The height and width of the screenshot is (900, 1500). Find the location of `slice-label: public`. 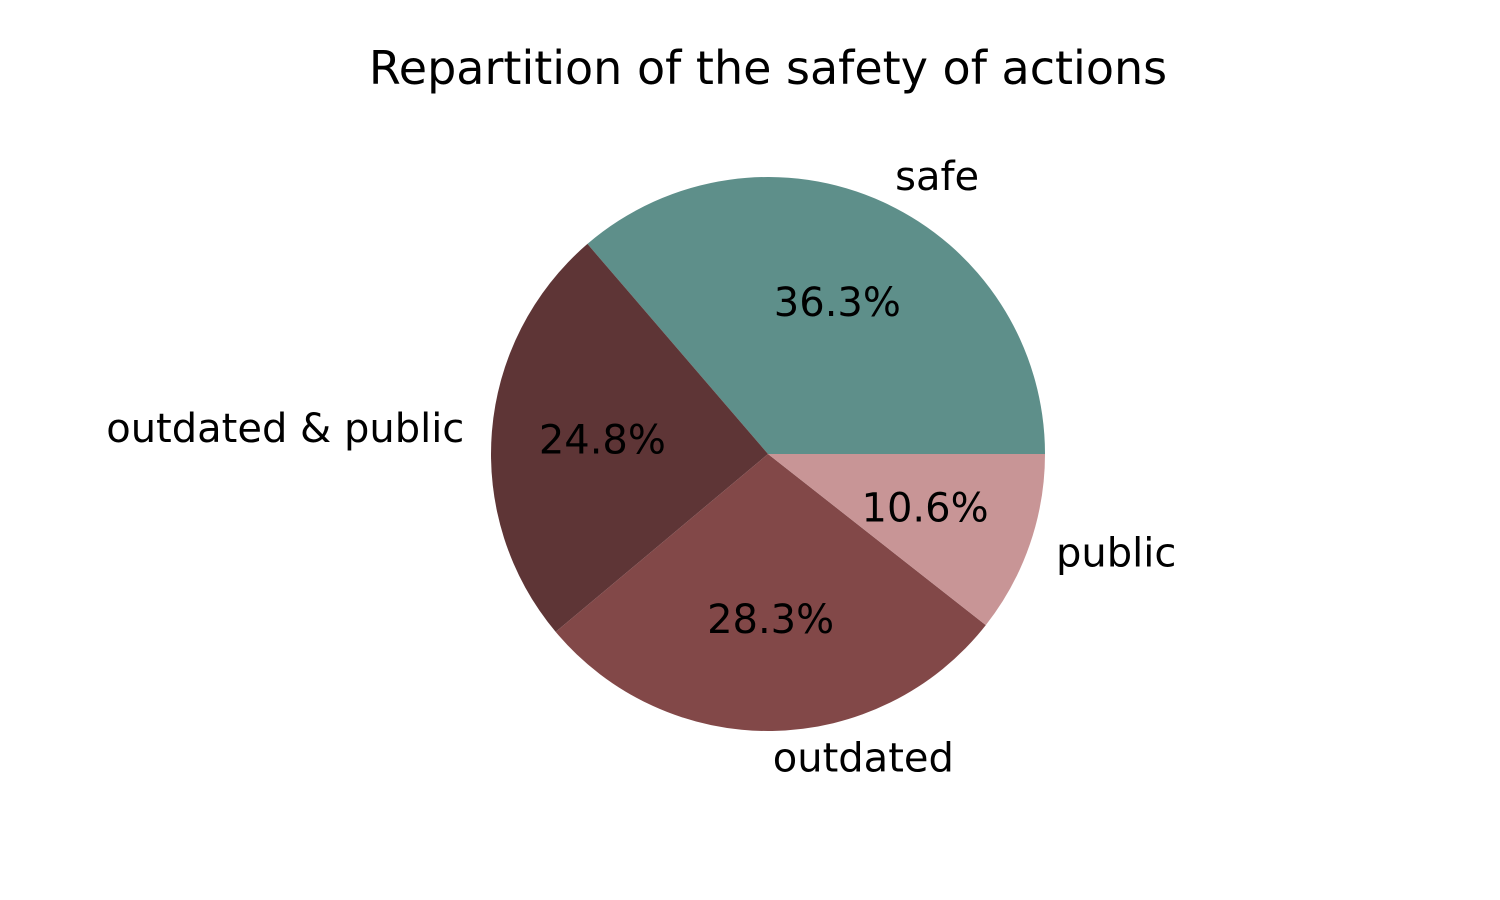

slice-label: public is located at coordinates (1116, 554).